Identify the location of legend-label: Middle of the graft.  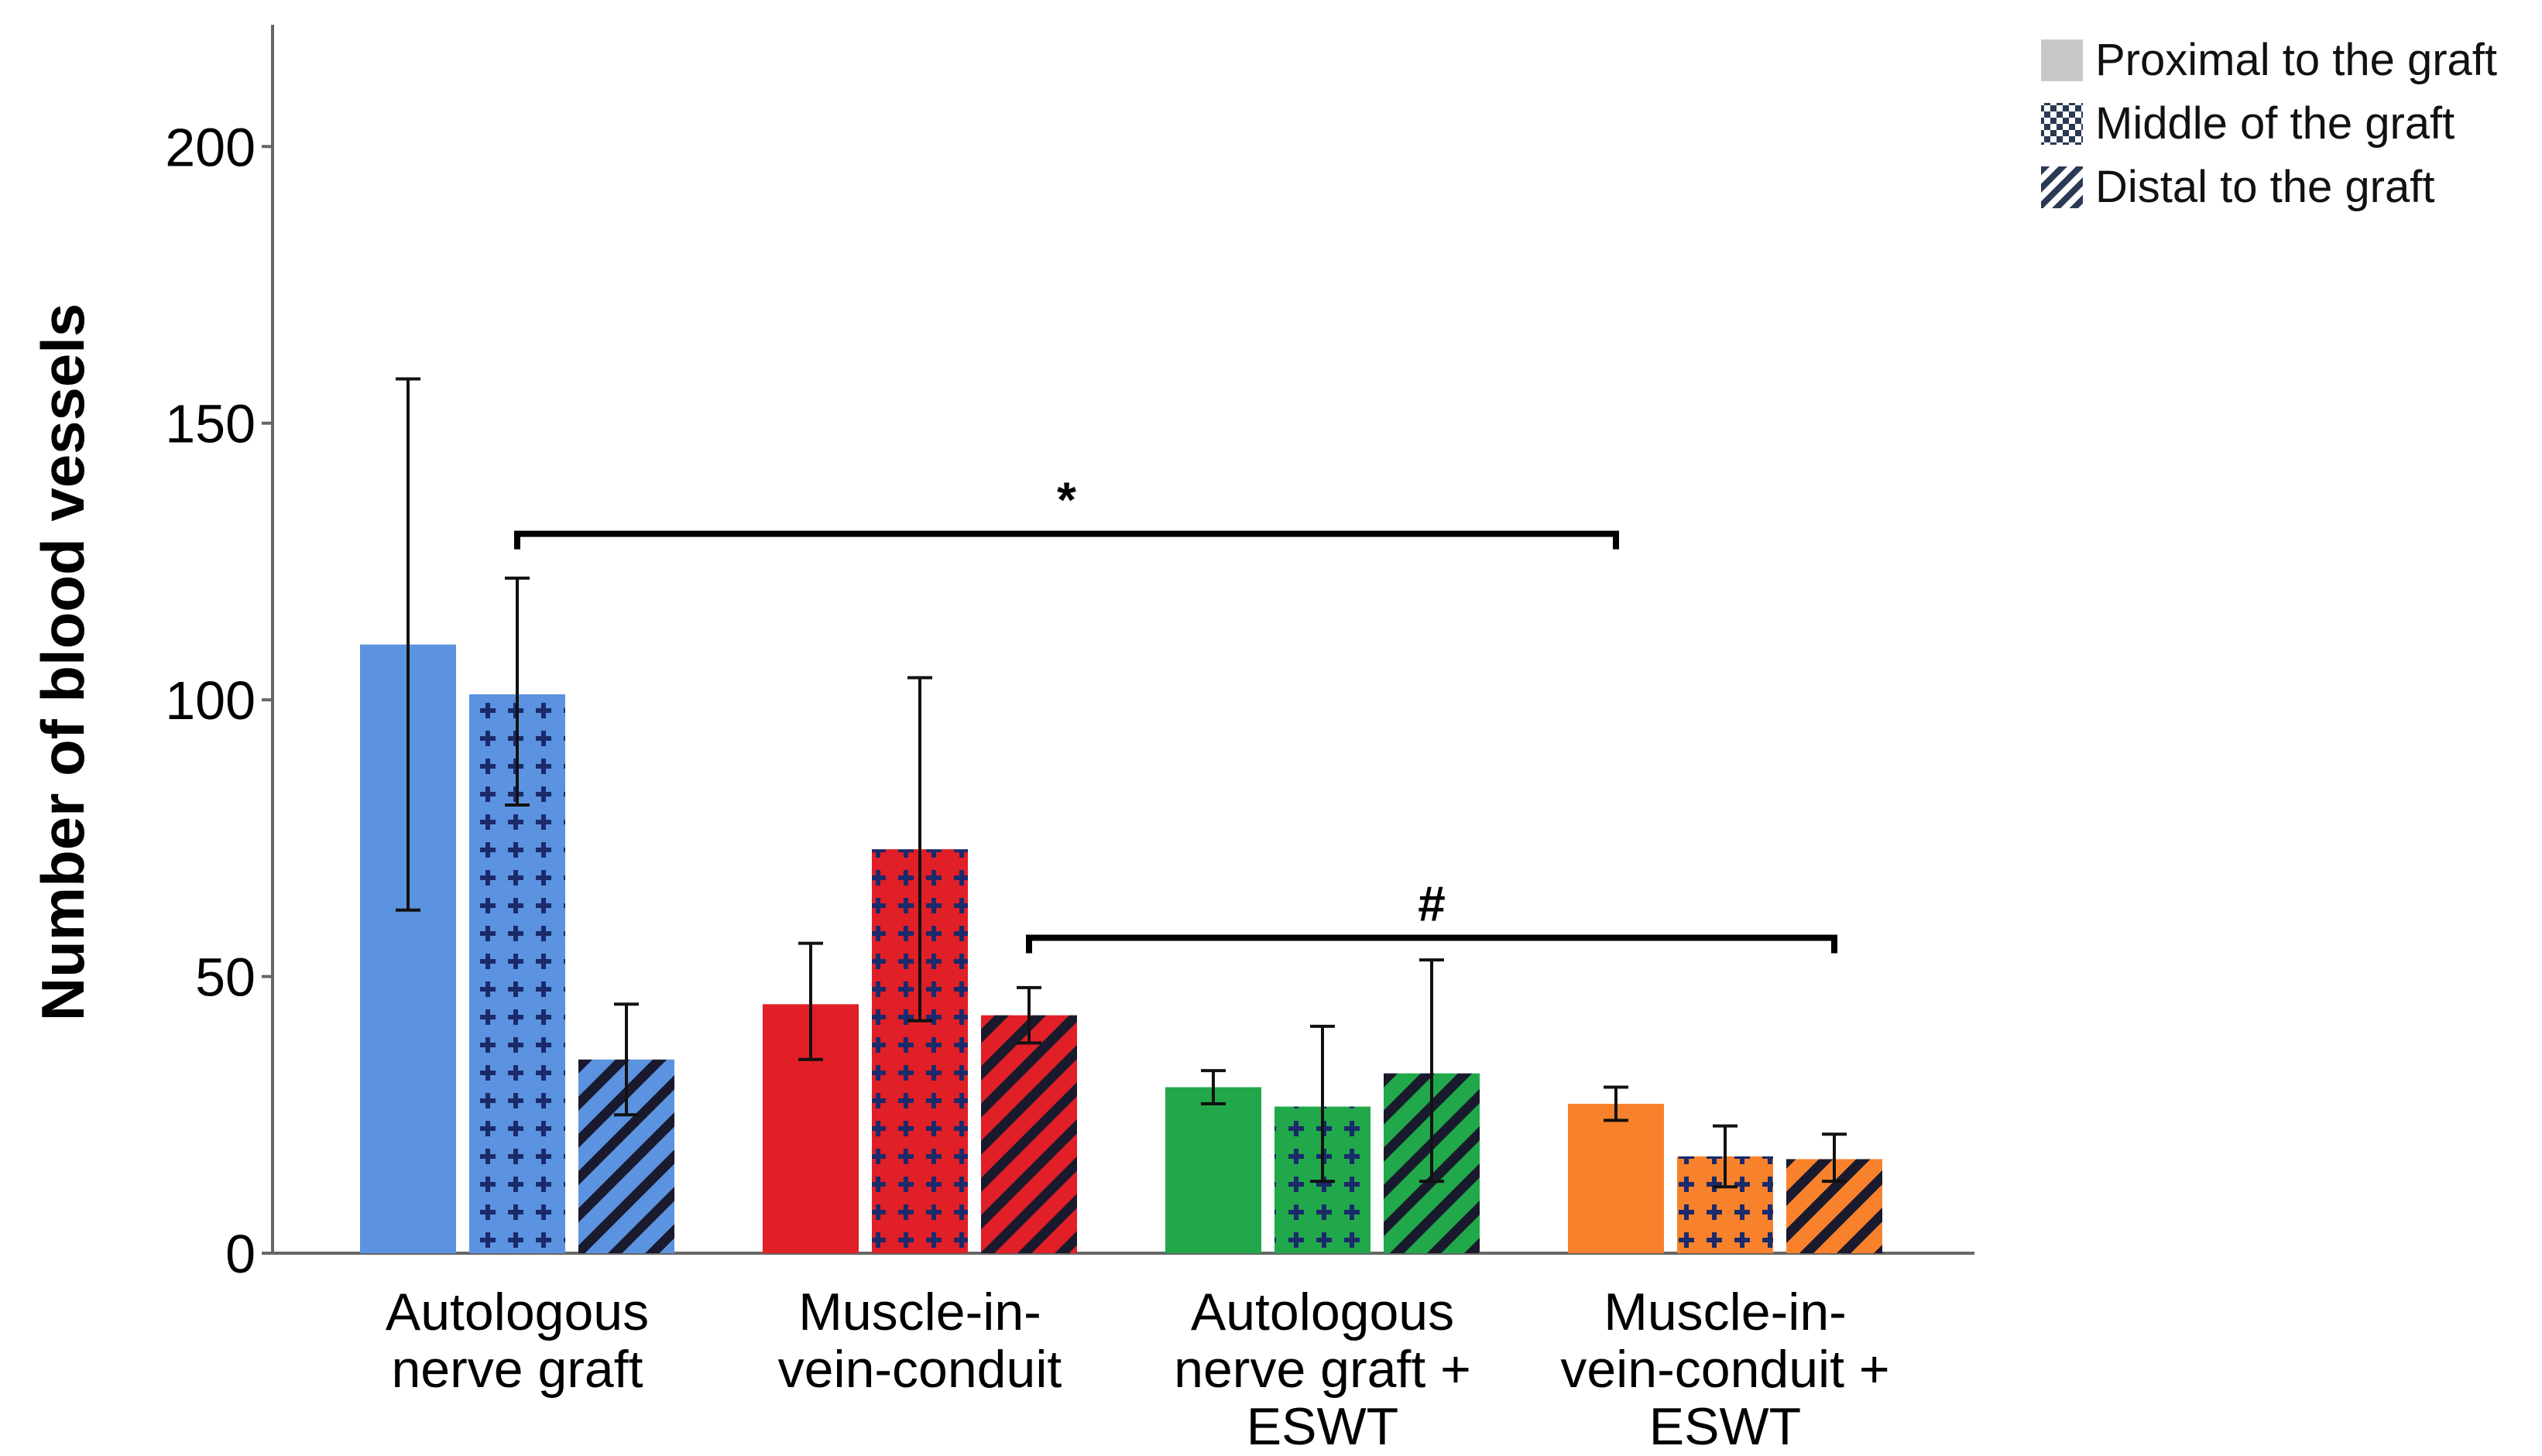
(2275, 123).